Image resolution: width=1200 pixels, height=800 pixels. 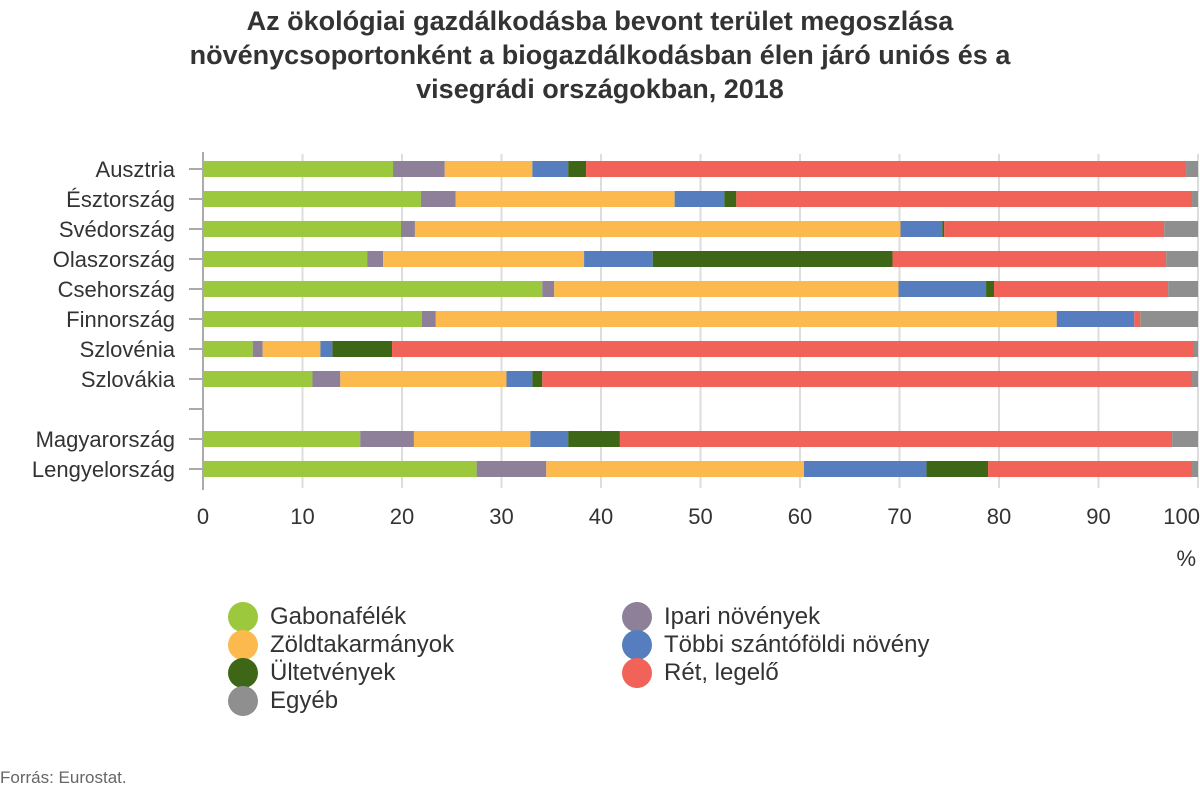 I want to click on category-label: Ausztria, so click(x=136, y=169).